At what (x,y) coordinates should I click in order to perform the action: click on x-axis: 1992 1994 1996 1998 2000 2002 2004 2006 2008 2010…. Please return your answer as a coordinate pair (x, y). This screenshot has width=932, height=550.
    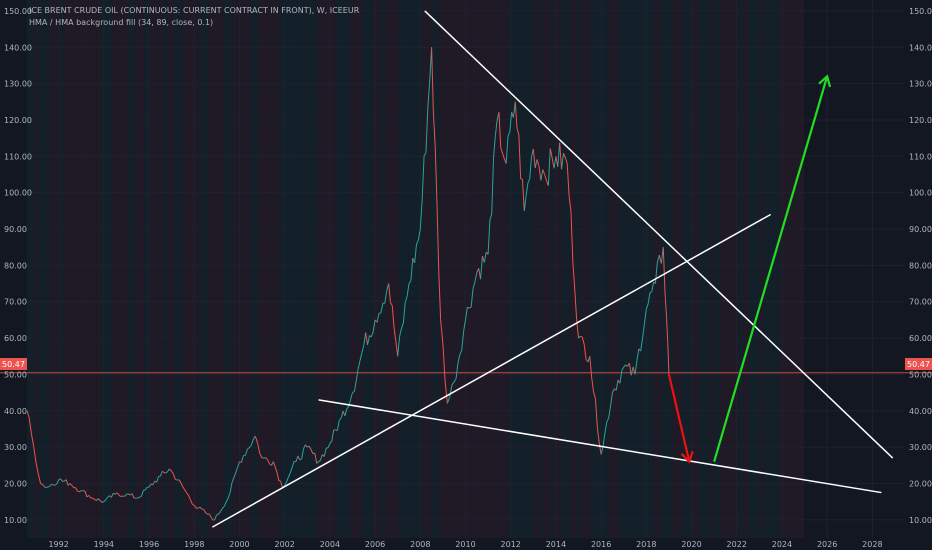
    Looking at the image, I should click on (466, 544).